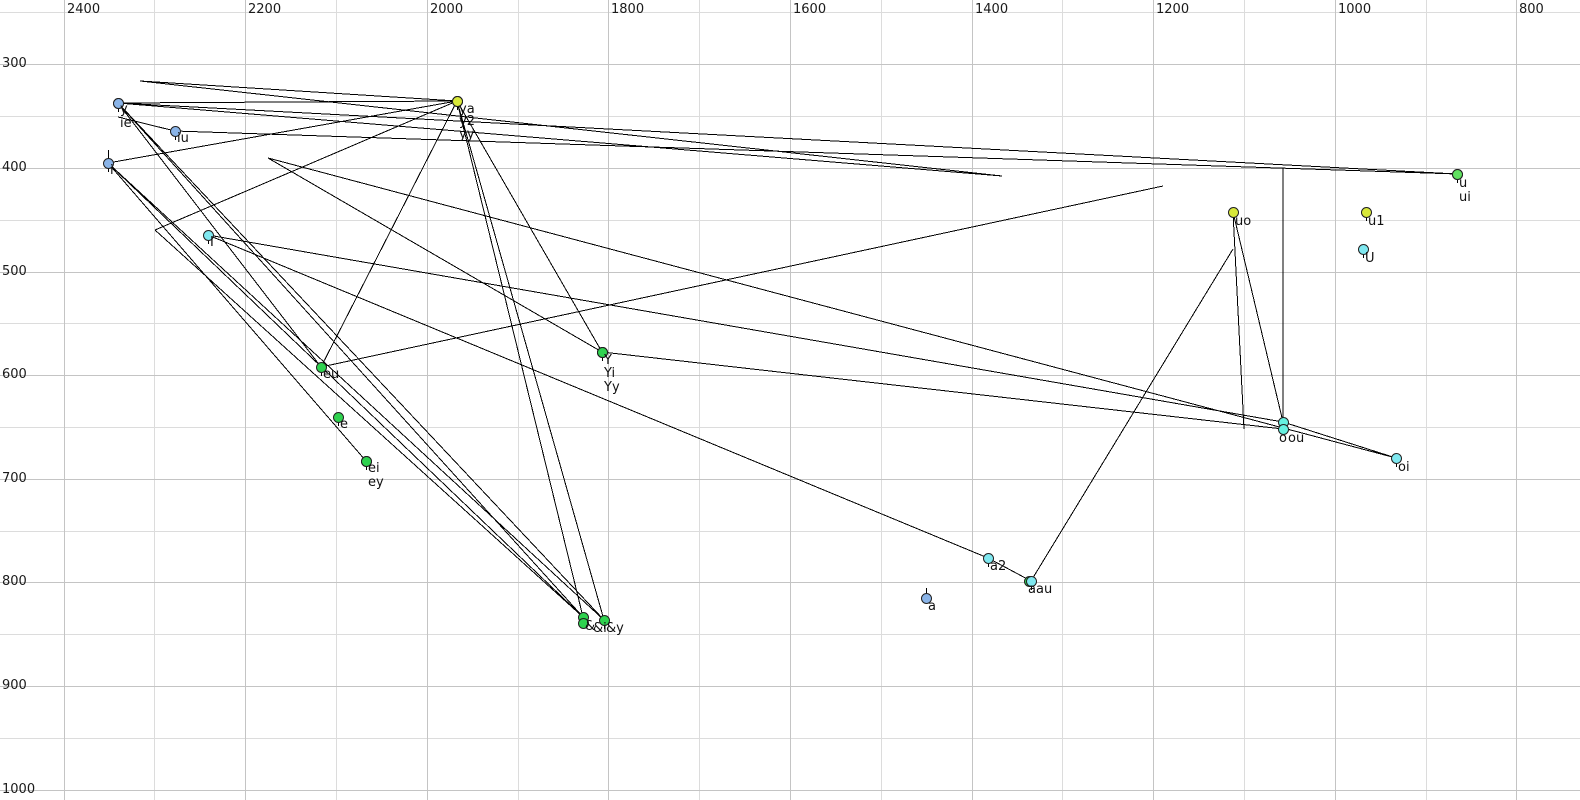 This screenshot has width=1580, height=800. What do you see at coordinates (628, 9) in the screenshot?
I see `x-tick-1800: 1800` at bounding box center [628, 9].